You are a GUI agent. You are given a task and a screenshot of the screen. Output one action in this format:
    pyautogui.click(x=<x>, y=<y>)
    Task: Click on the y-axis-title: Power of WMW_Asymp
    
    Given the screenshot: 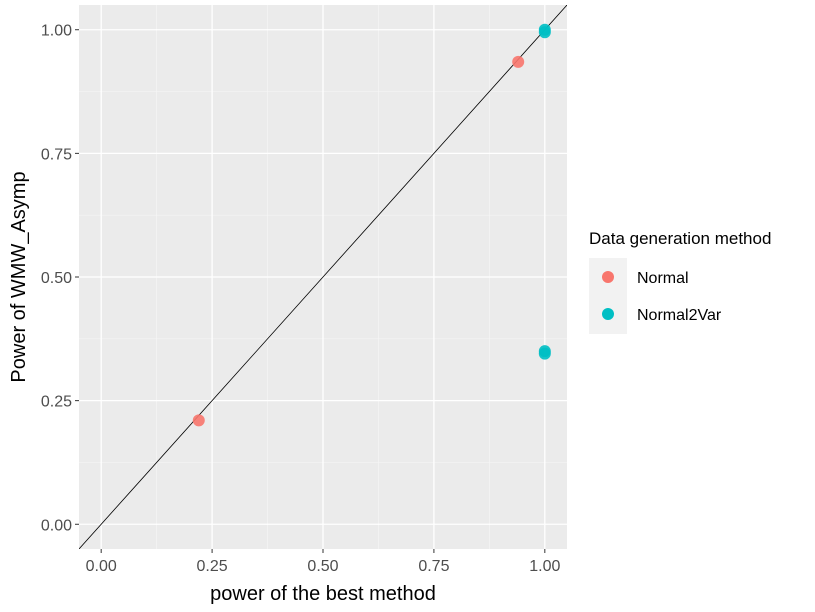 What is the action you would take?
    pyautogui.click(x=19, y=276)
    